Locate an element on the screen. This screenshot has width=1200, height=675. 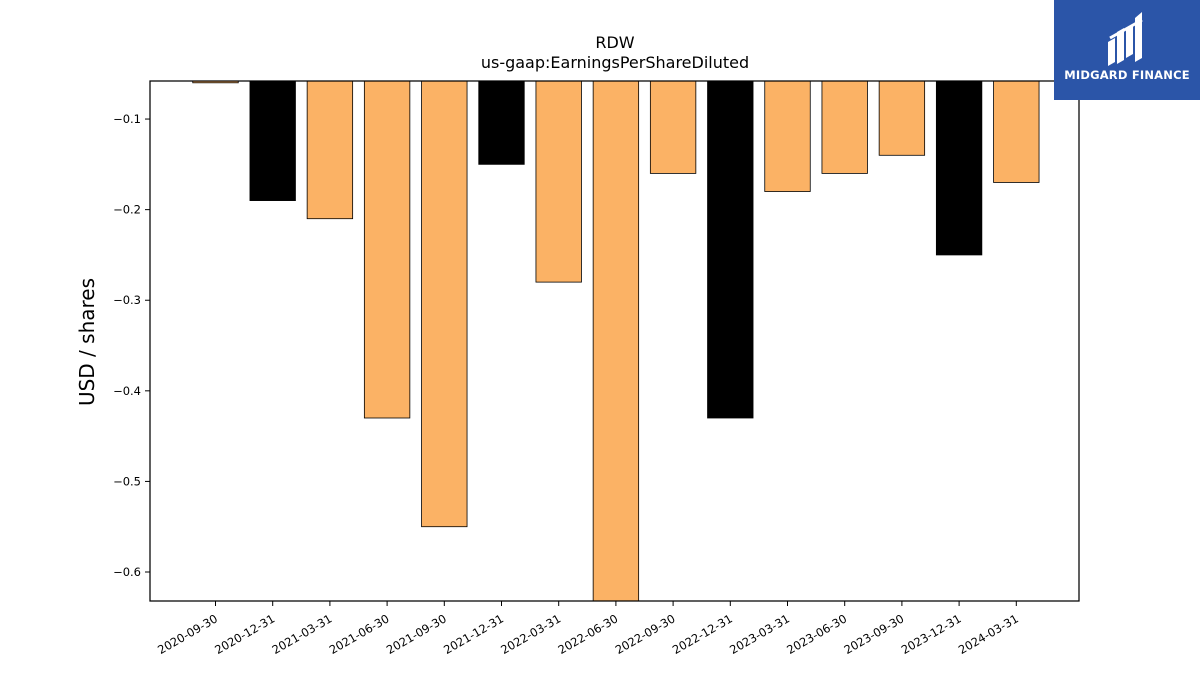
y-axis-label: USD / shares is located at coordinates (87, 342).